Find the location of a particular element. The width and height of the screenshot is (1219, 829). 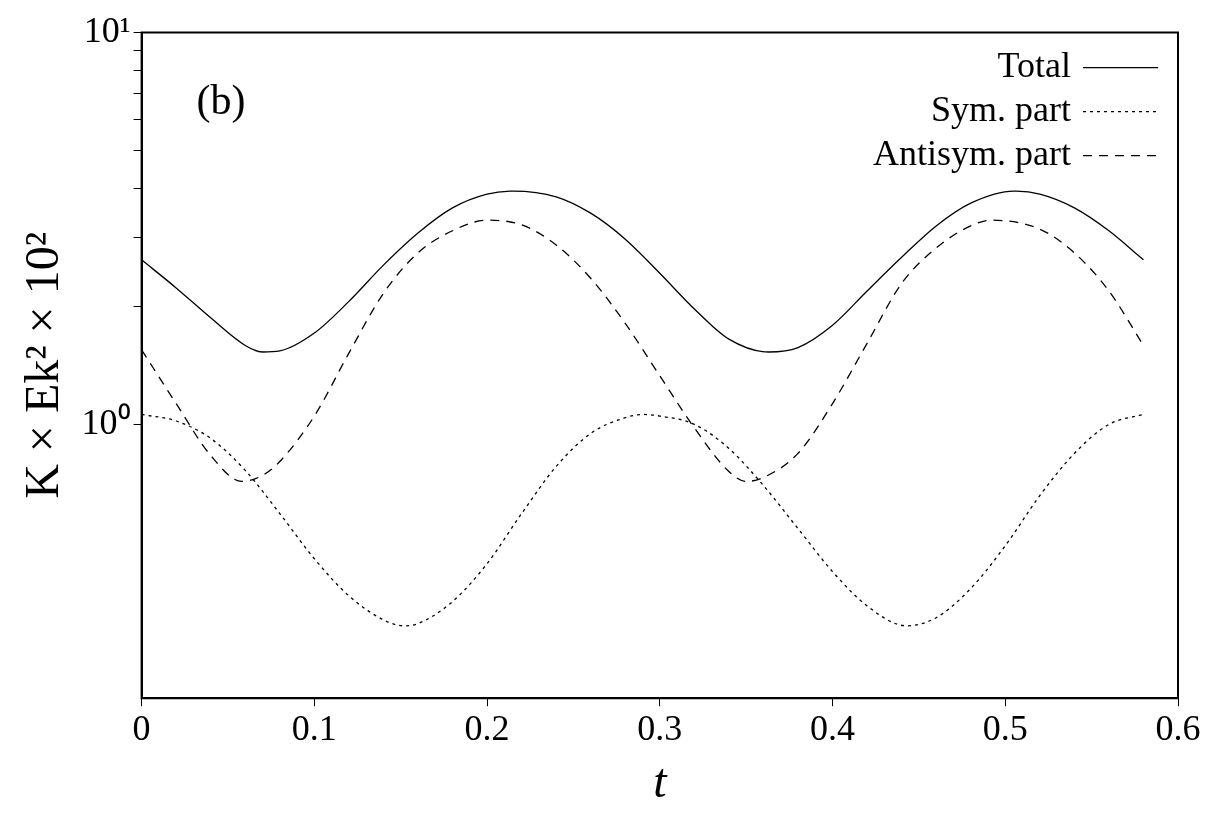

x-tick-label: 0.3 is located at coordinates (660, 728).